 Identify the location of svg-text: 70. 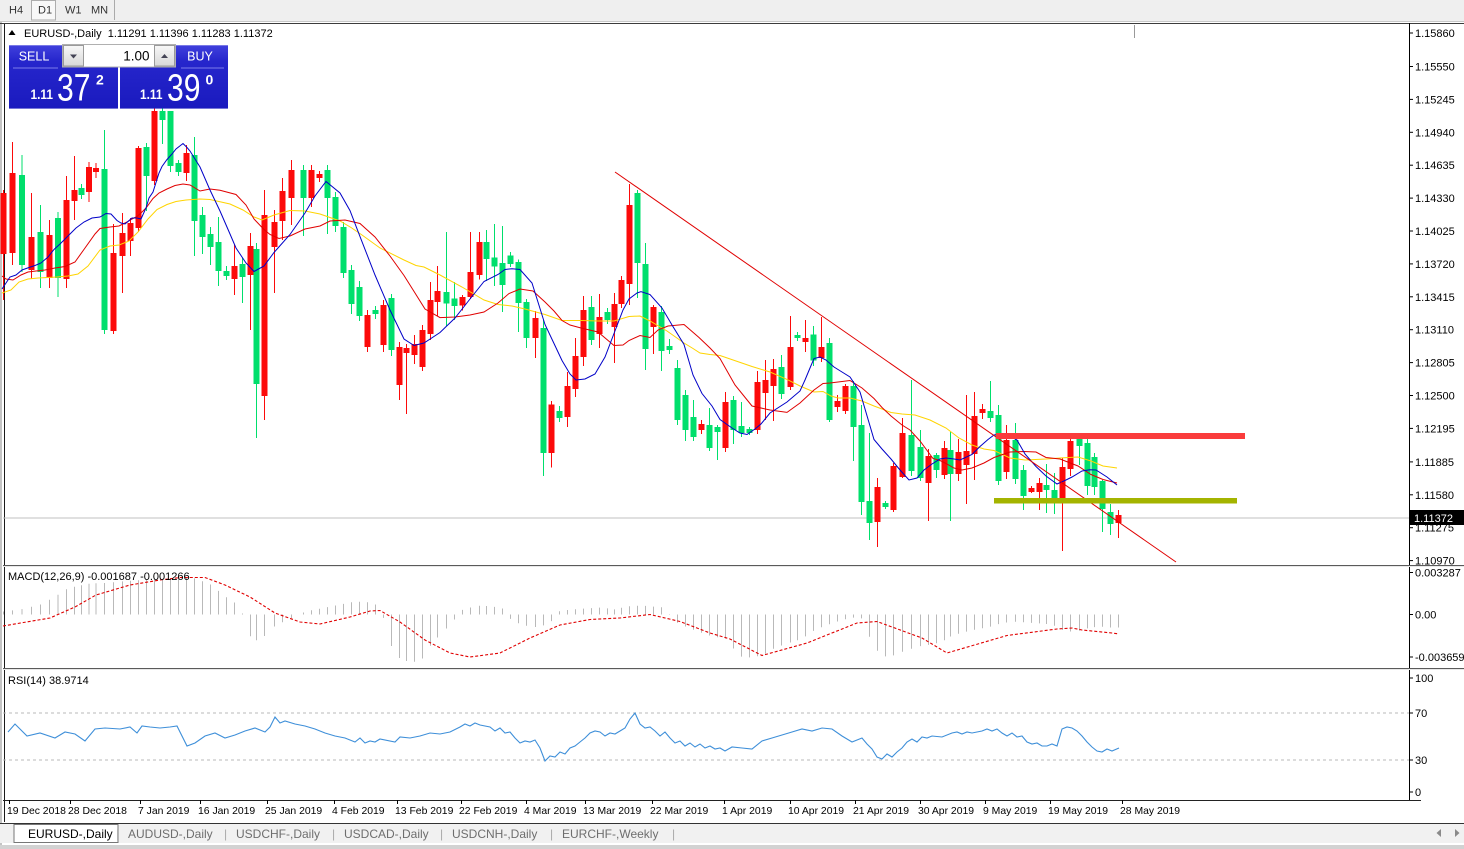
(1421, 714).